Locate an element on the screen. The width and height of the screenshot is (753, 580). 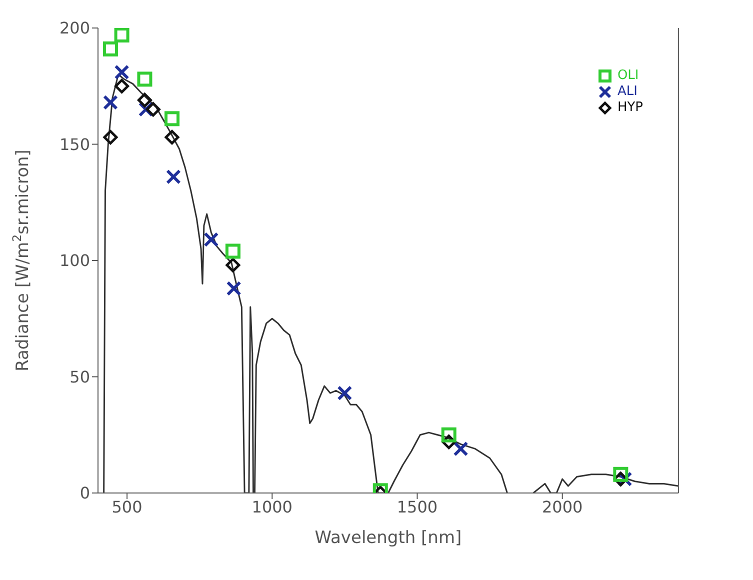
x-axis-title: Wavelength [nm] is located at coordinates (388, 538).